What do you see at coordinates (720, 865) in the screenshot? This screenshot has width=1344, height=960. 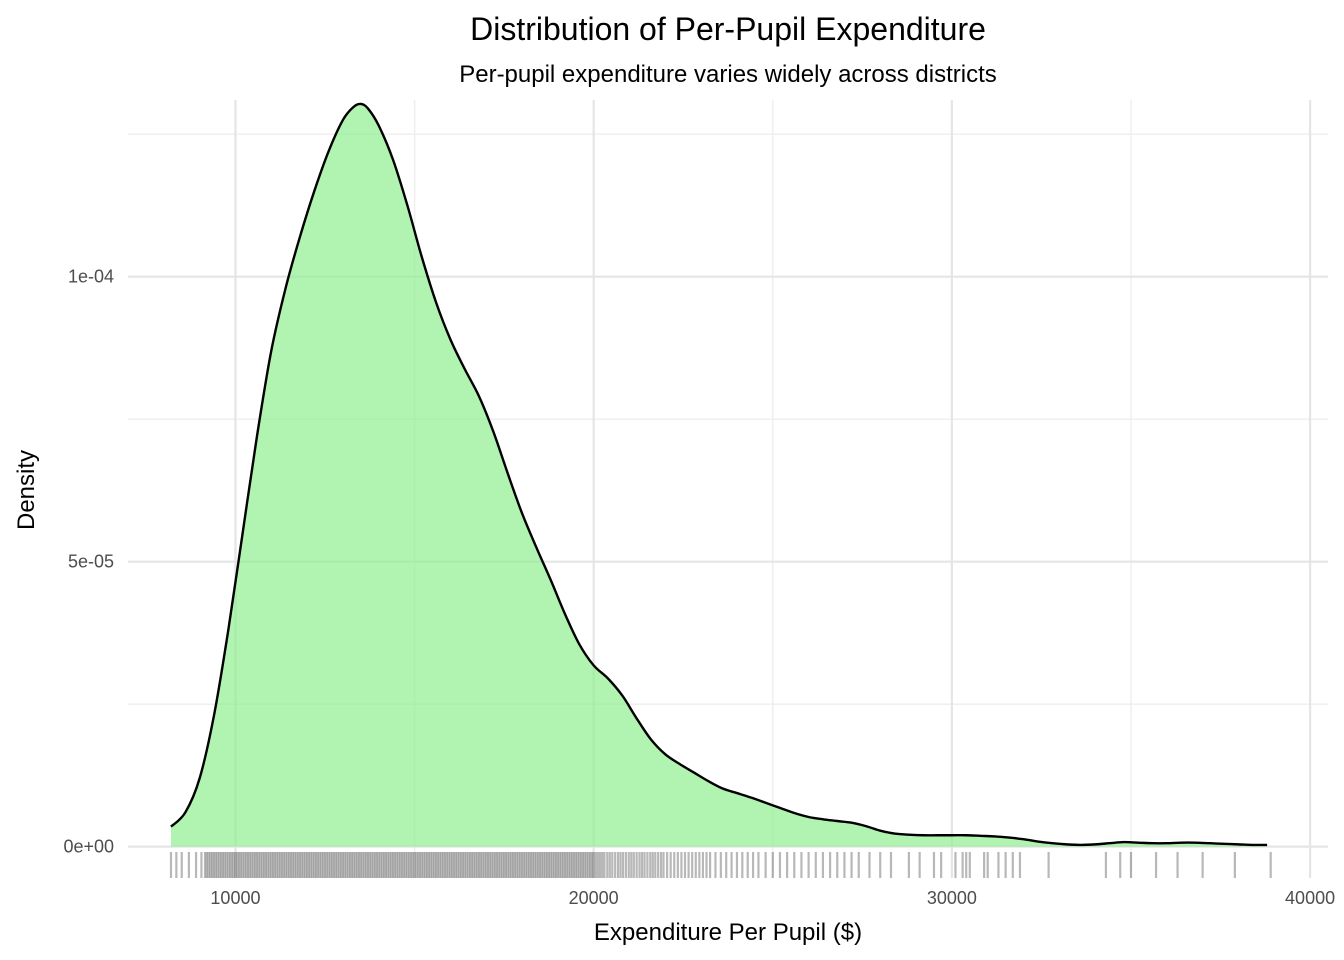 I see `rug-marks` at bounding box center [720, 865].